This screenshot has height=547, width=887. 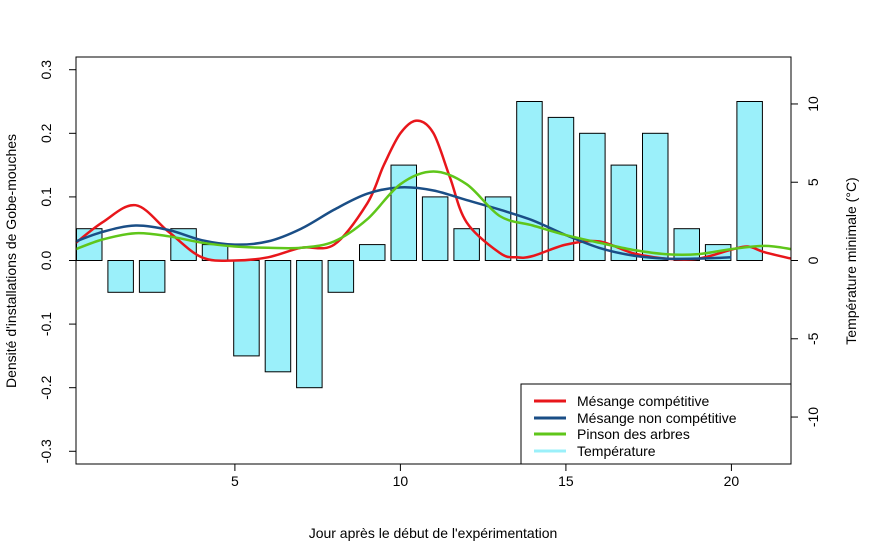 I want to click on y-left-tick-label--0.1: -0.1, so click(x=46, y=324).